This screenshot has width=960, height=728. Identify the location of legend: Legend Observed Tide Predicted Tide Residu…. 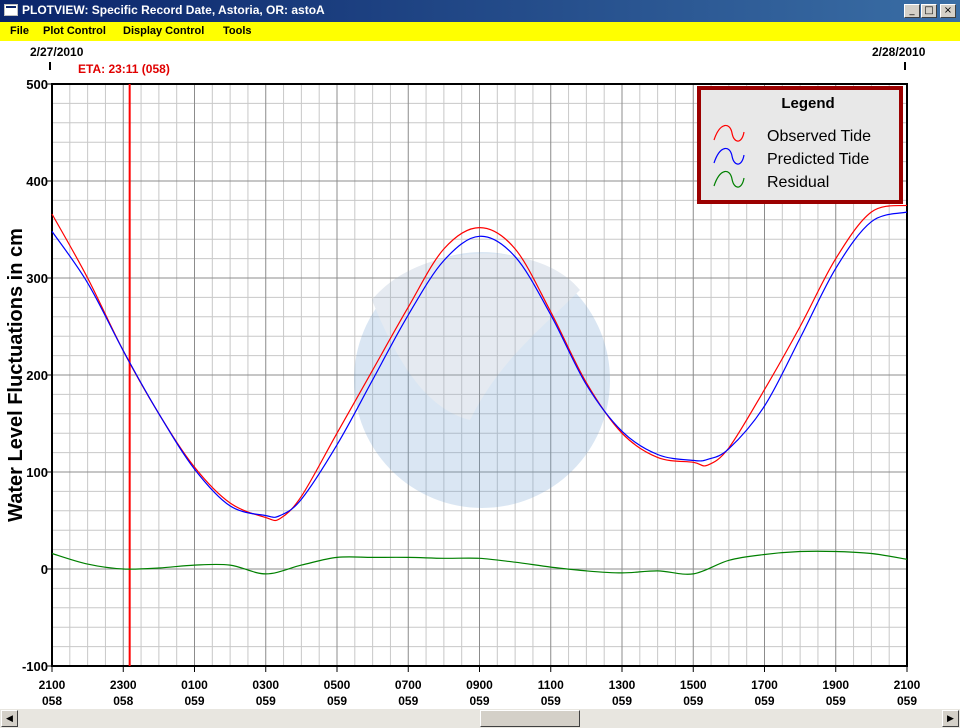
(800, 145).